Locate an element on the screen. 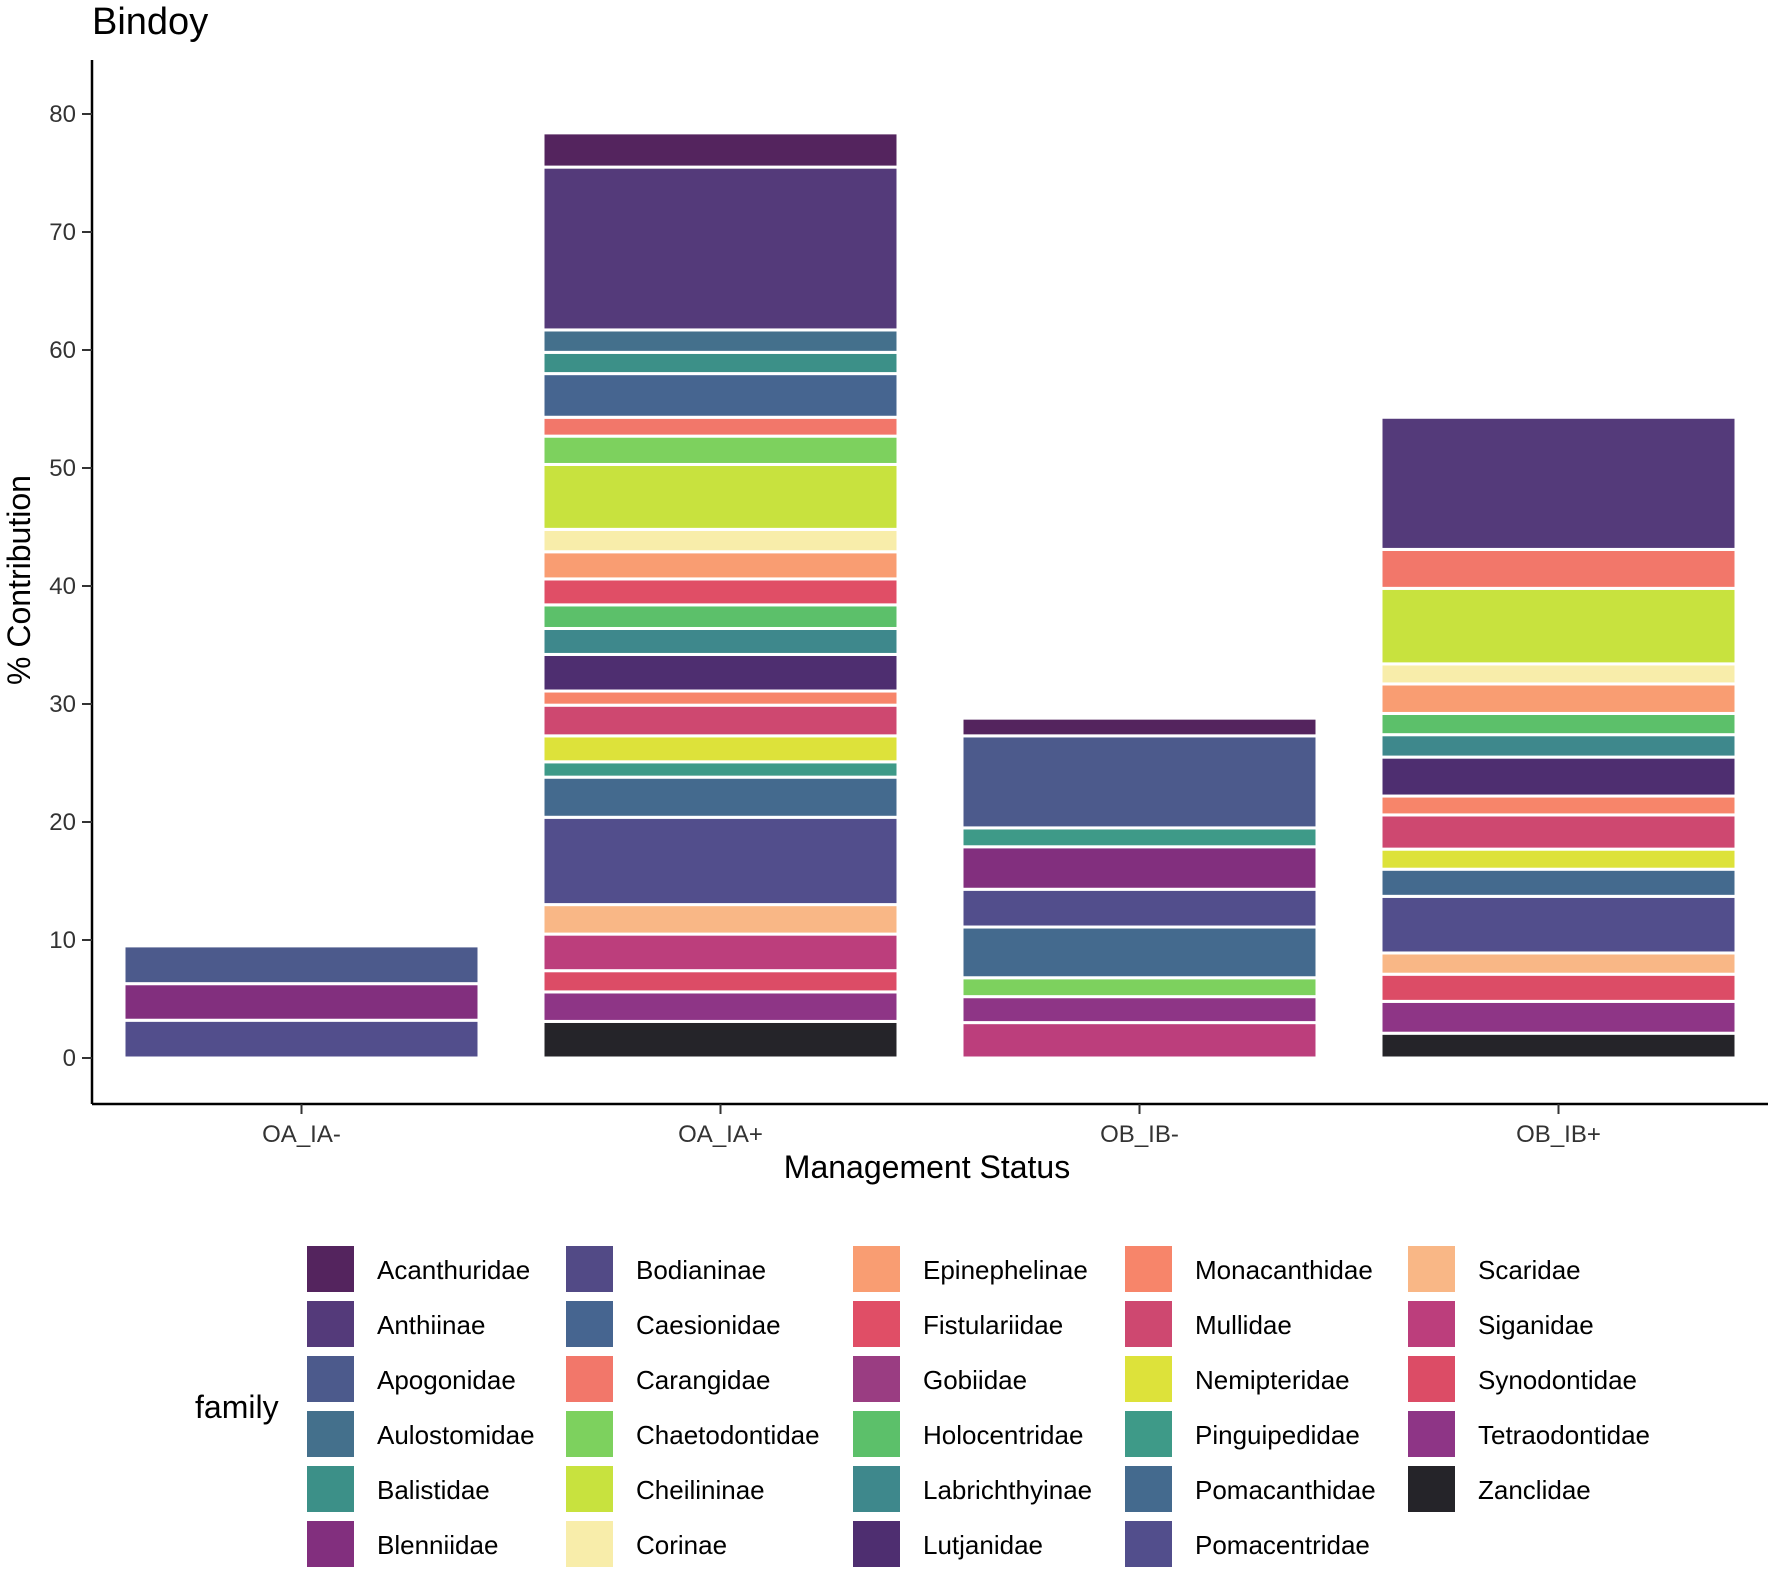 The width and height of the screenshot is (1772, 1571). x-axis-title: Management Status is located at coordinates (927, 1167).